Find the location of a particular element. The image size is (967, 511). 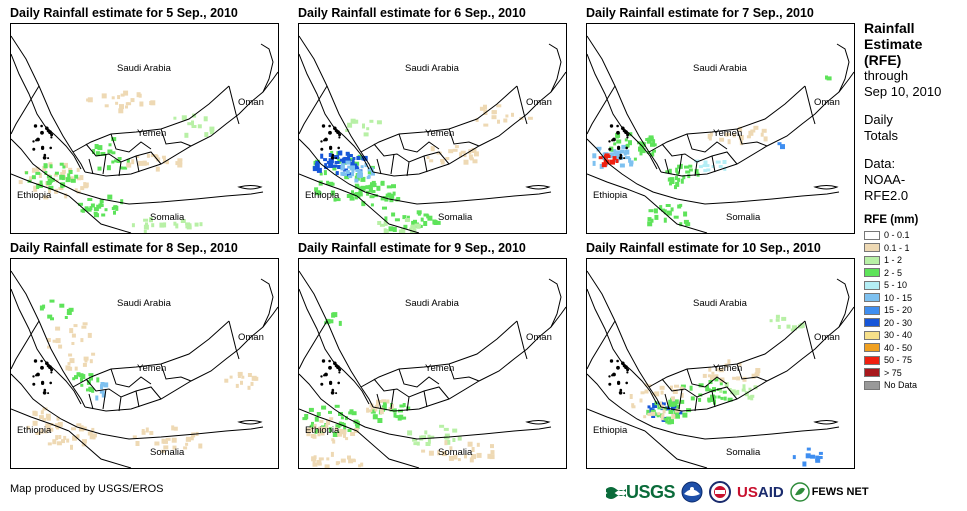

usaid-wordmark-us: US is located at coordinates (747, 492).